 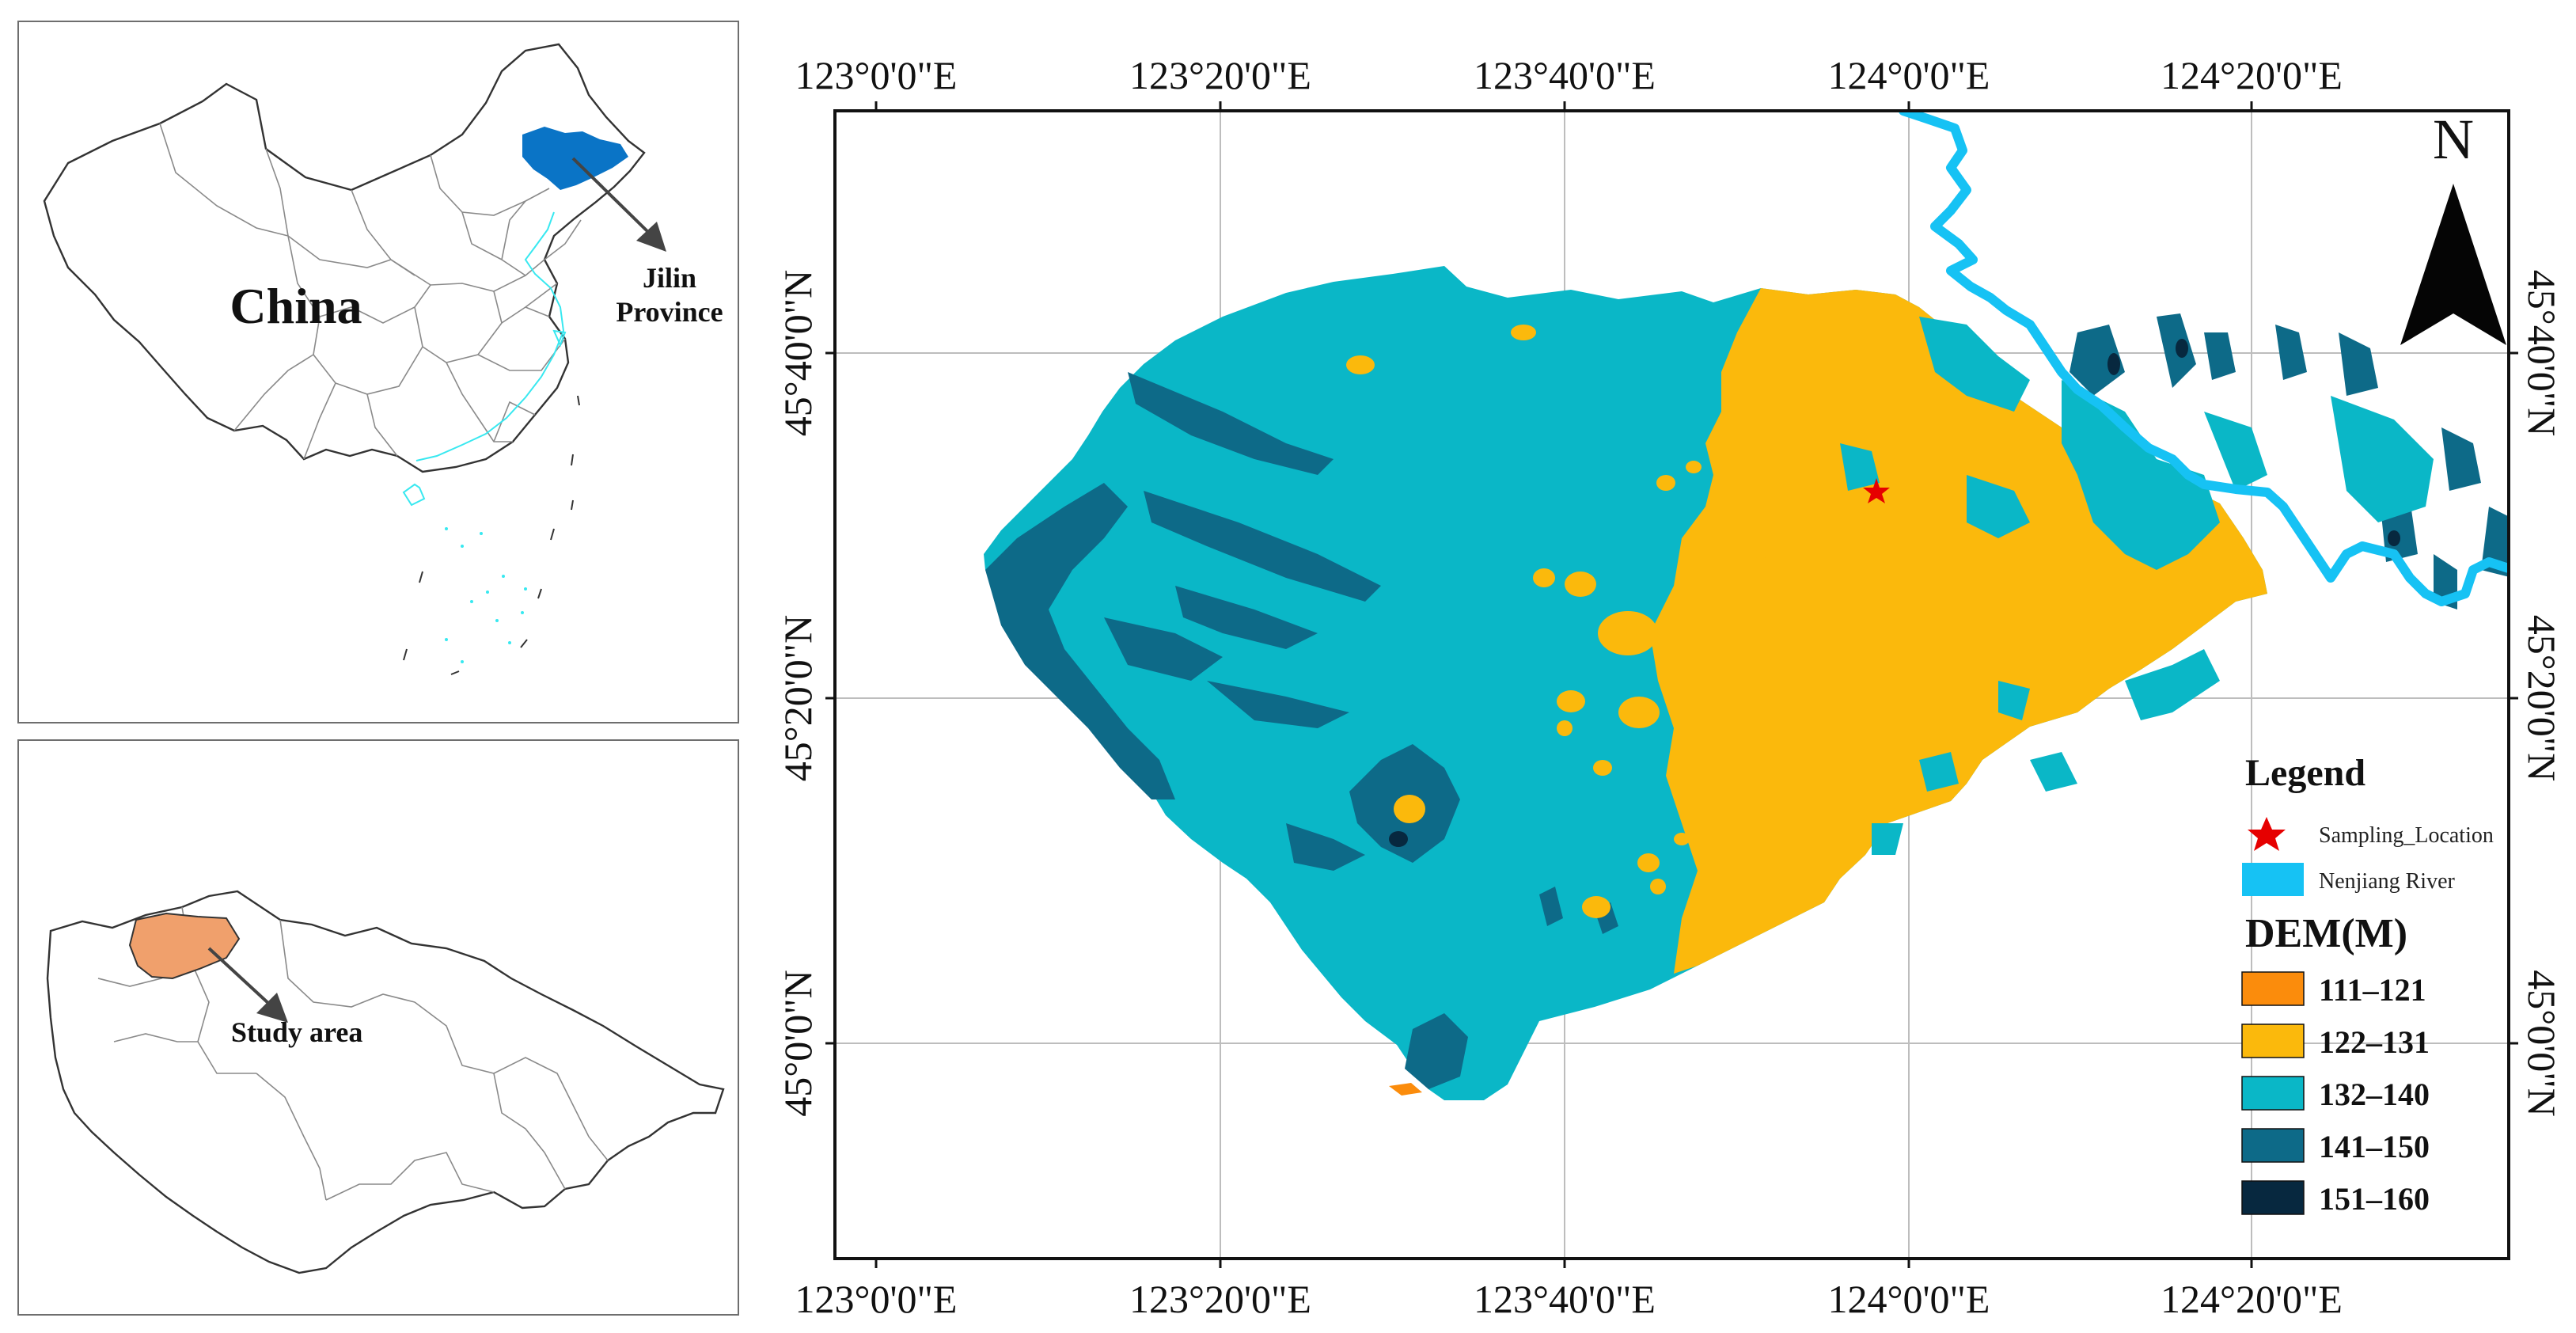 What do you see at coordinates (1565, 75) in the screenshot?
I see `top-lon-label: 123°40'0"E` at bounding box center [1565, 75].